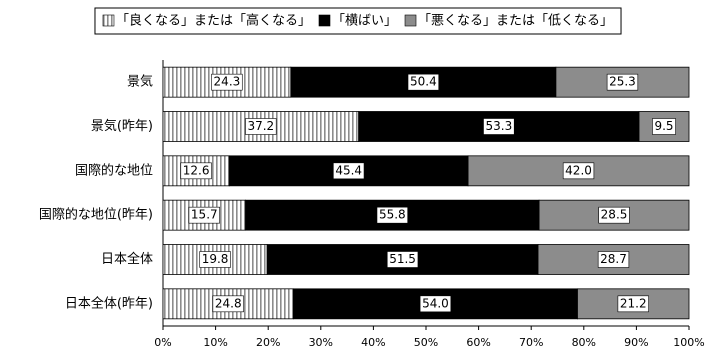  What do you see at coordinates (109, 303) in the screenshot?
I see `category-label: 日本全体(昨年)` at bounding box center [109, 303].